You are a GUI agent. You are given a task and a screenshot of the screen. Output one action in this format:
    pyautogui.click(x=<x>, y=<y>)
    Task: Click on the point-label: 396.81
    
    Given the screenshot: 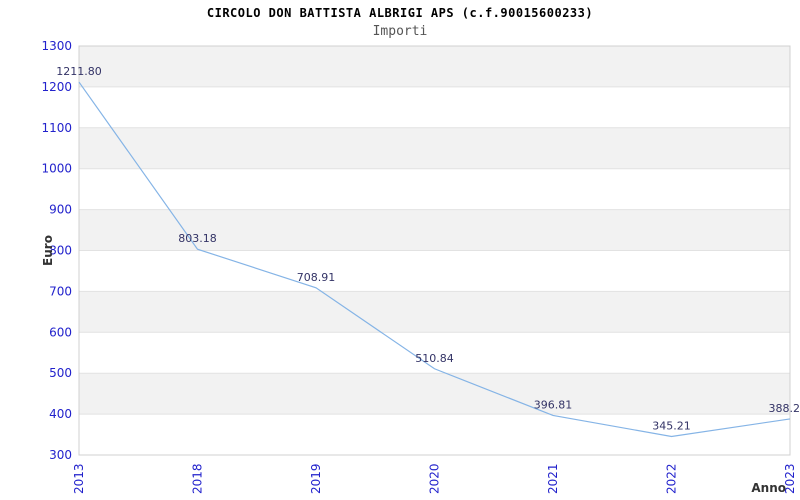 What is the action you would take?
    pyautogui.click(x=553, y=404)
    